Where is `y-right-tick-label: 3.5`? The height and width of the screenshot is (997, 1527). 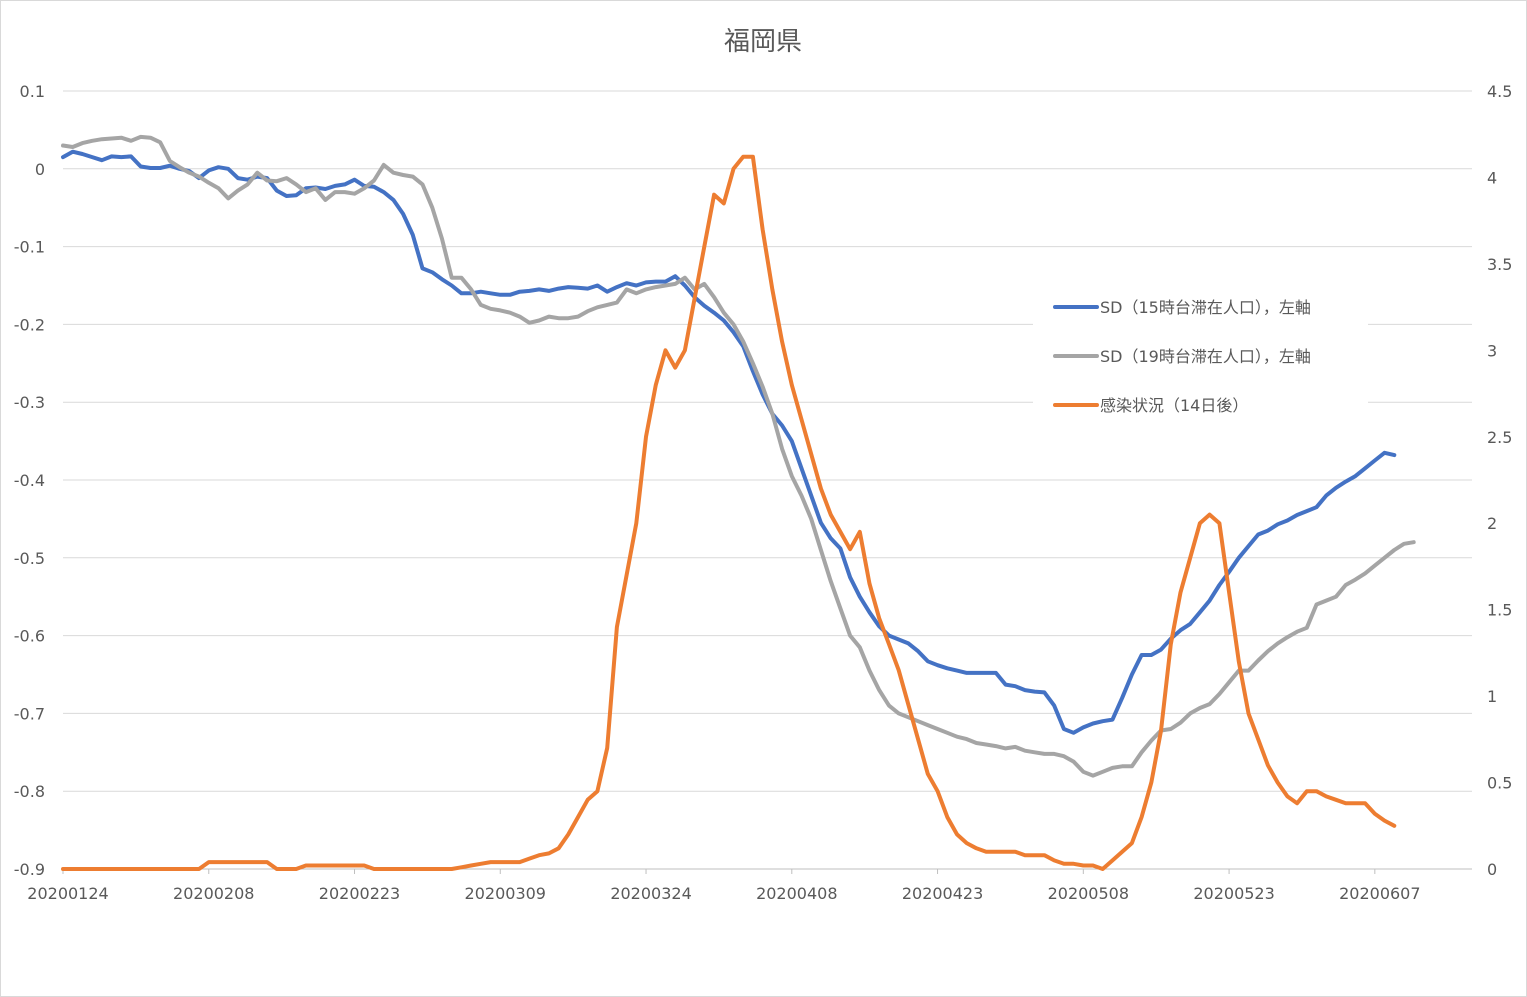 y-right-tick-label: 3.5 is located at coordinates (1499, 264).